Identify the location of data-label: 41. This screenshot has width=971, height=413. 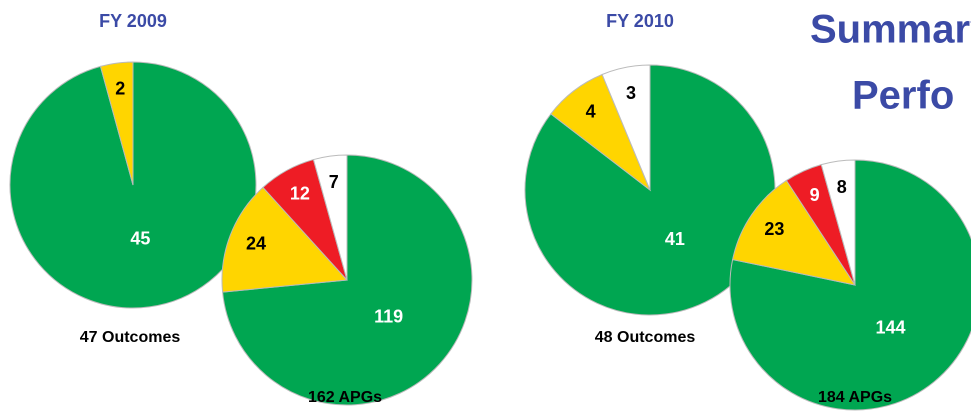
(675, 239).